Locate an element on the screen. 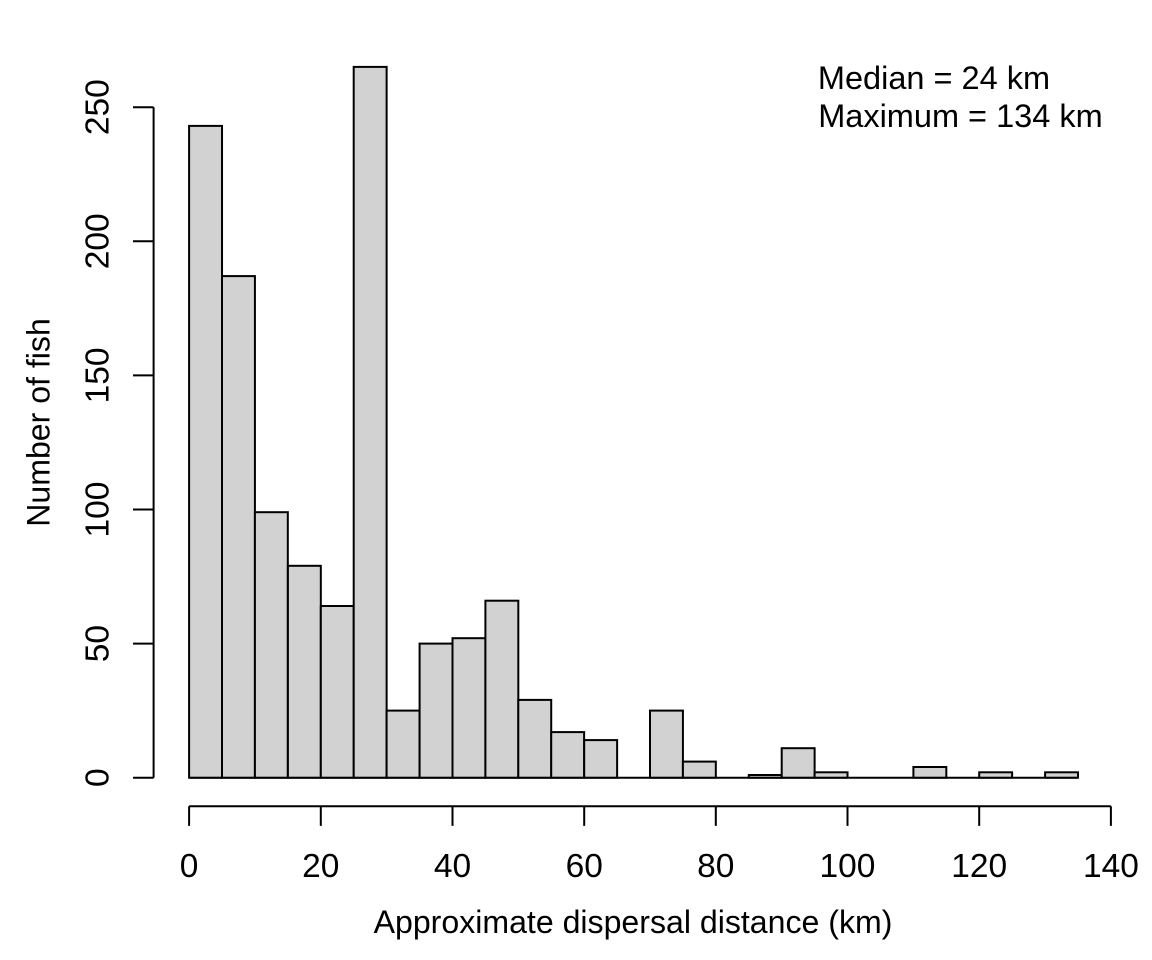 This screenshot has height=960, width=1152. svg-text: 20 is located at coordinates (320, 866).